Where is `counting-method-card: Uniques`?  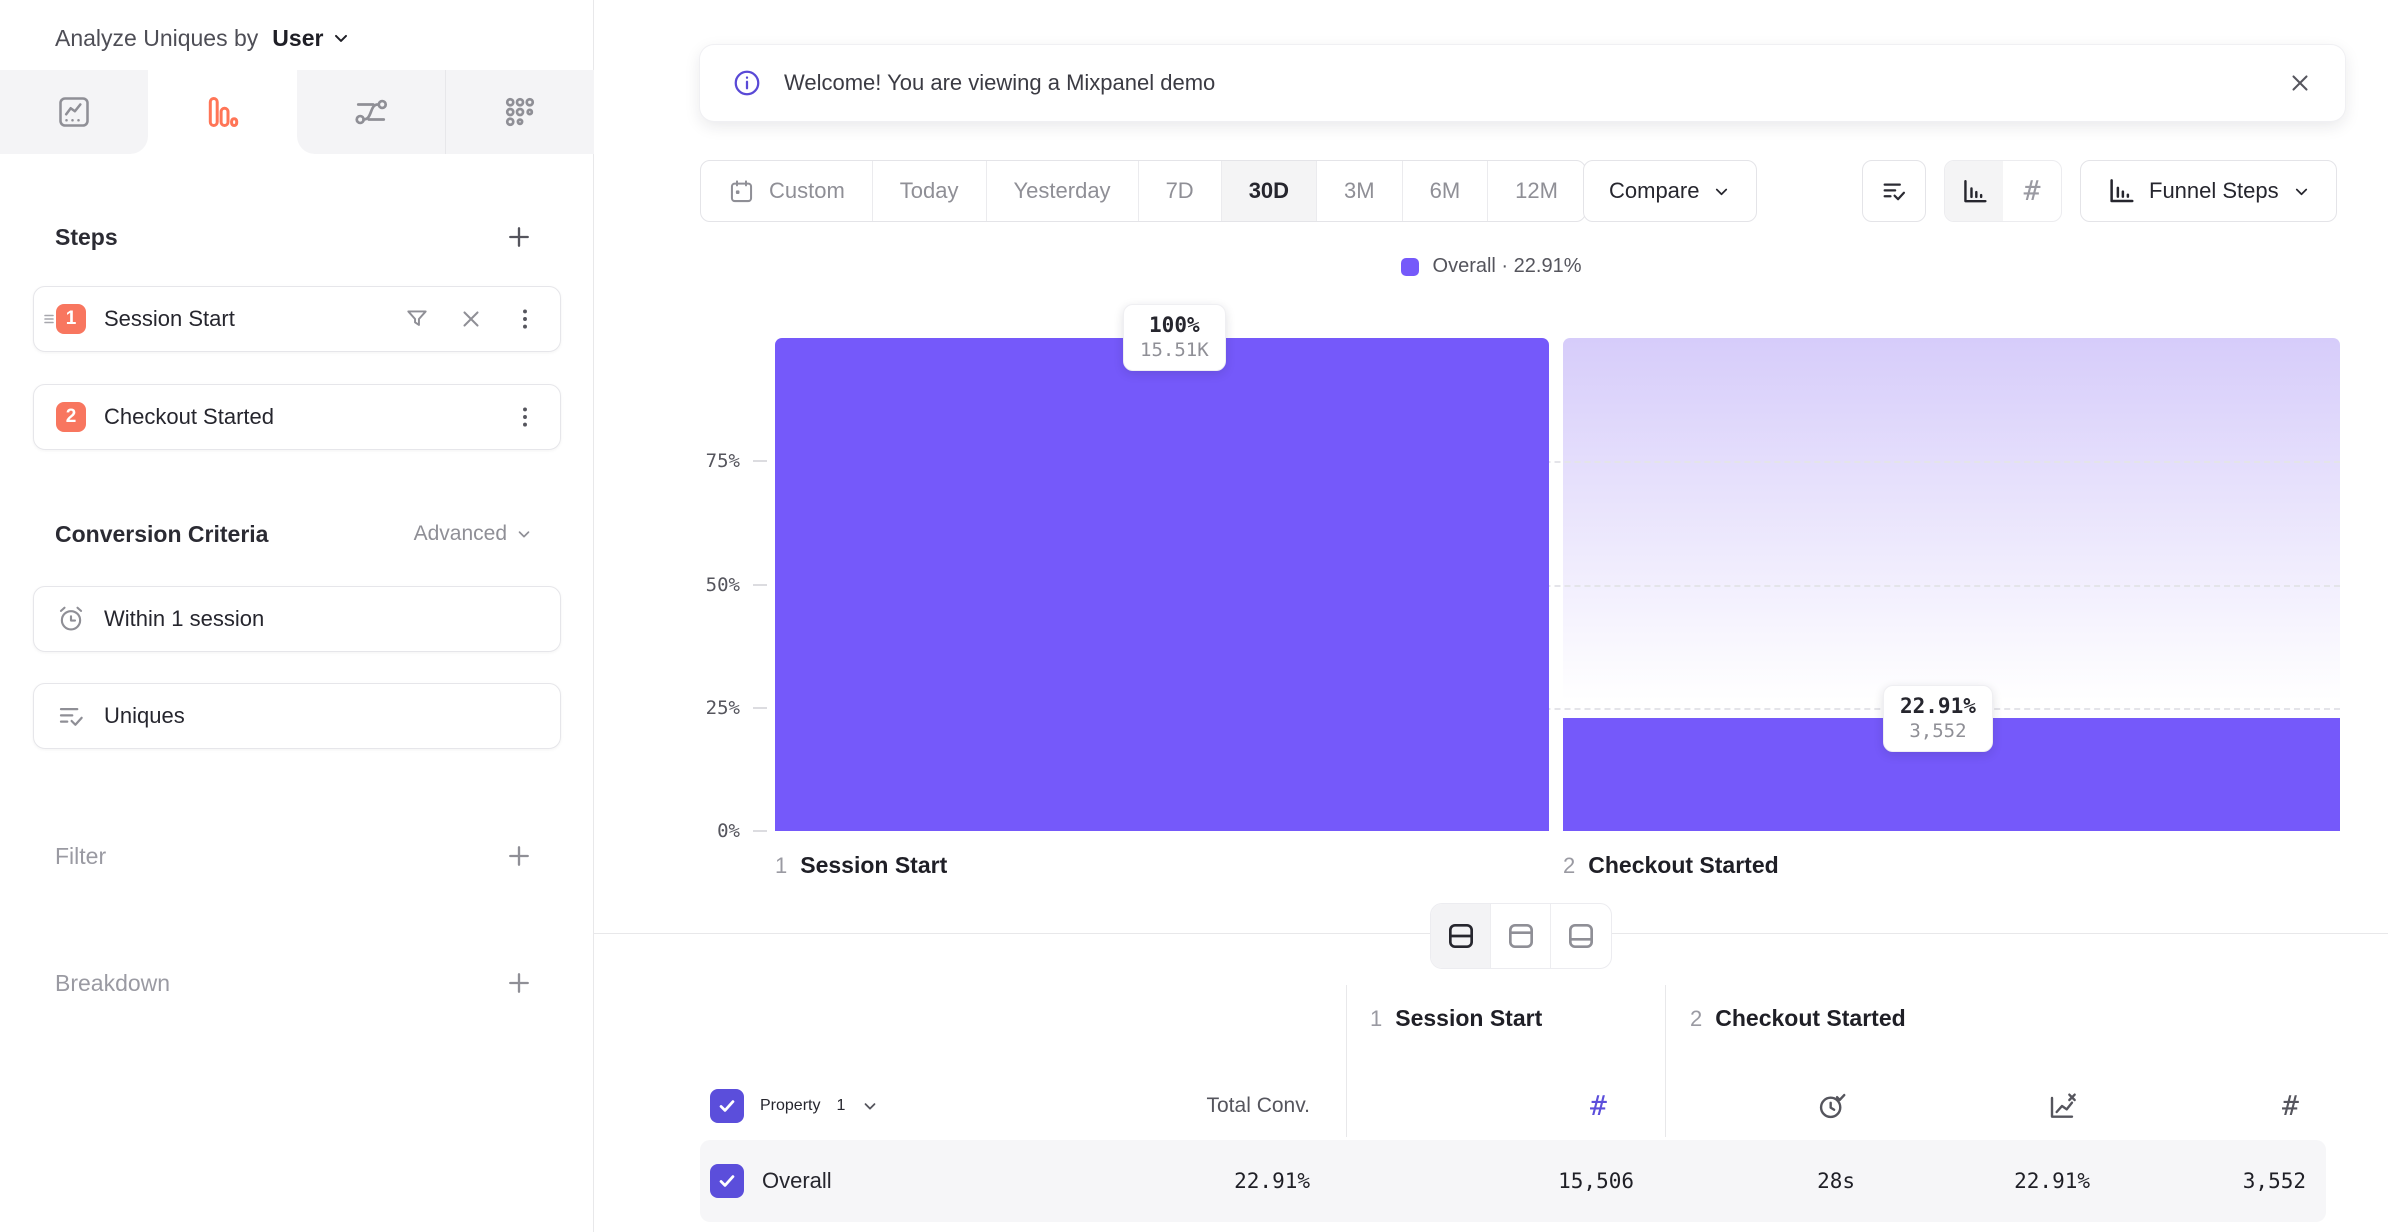 counting-method-card: Uniques is located at coordinates (297, 716).